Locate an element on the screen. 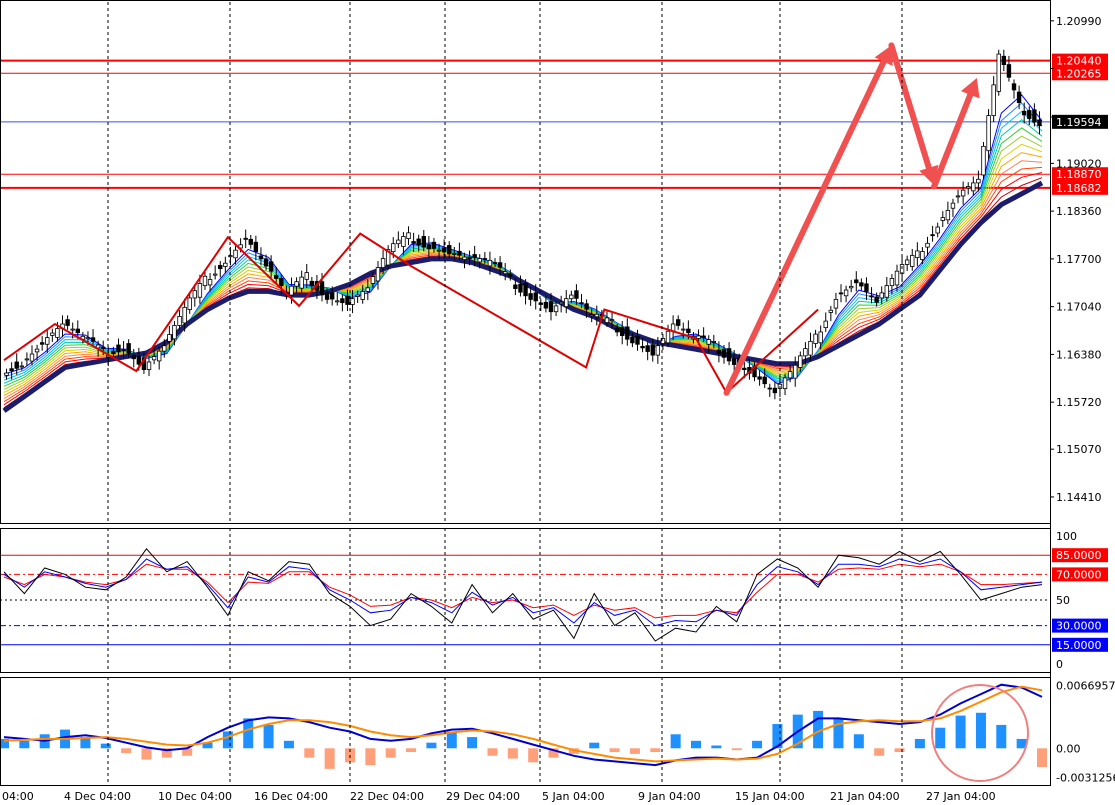 Image resolution: width=1115 pixels, height=805 pixels. price-level-tag is located at coordinates (1080, 73).